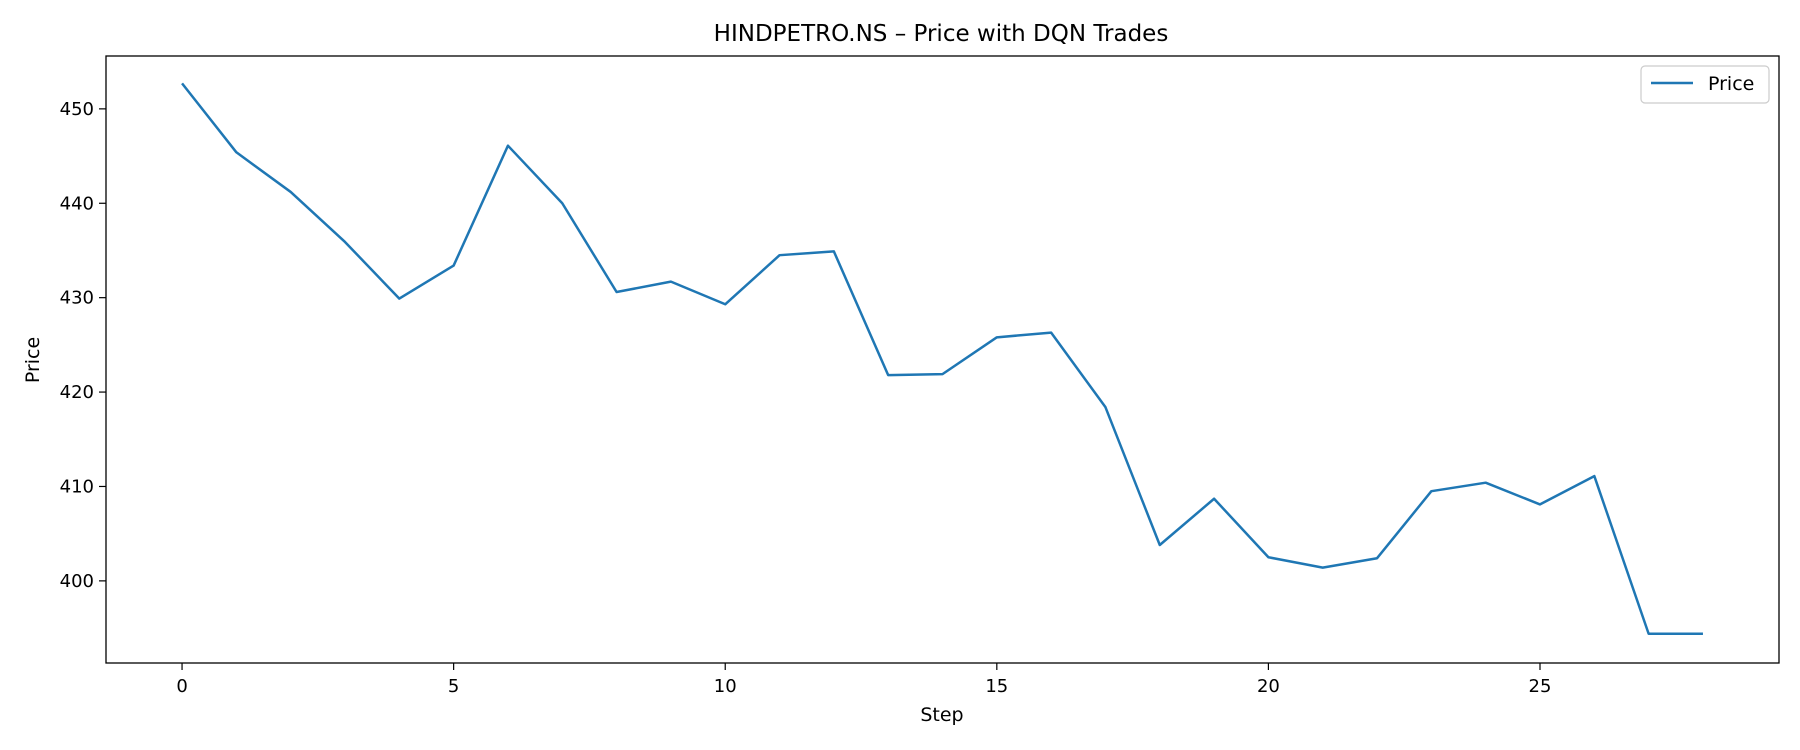  What do you see at coordinates (1268, 686) in the screenshot?
I see `x-tick-label: 20` at bounding box center [1268, 686].